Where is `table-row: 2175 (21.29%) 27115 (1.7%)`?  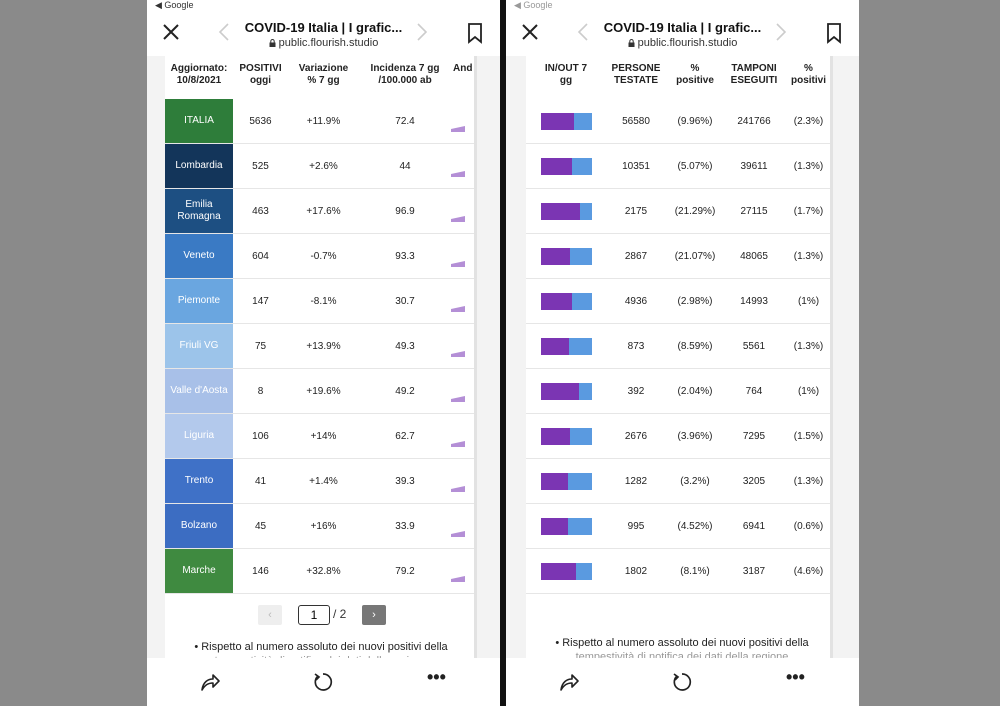 table-row: 2175 (21.29%) 27115 (1.7%) is located at coordinates (679, 211).